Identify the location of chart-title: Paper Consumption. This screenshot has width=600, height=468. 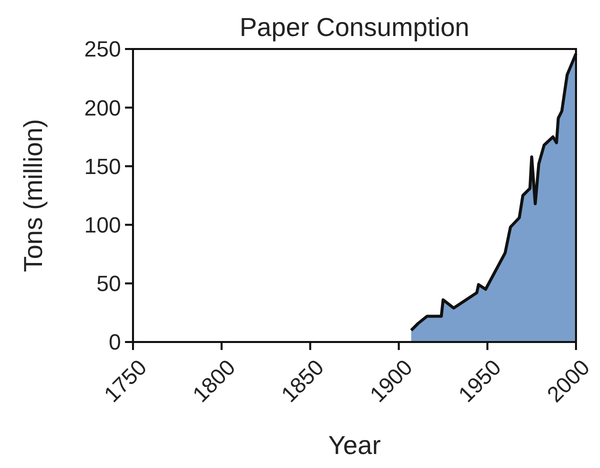
(355, 27).